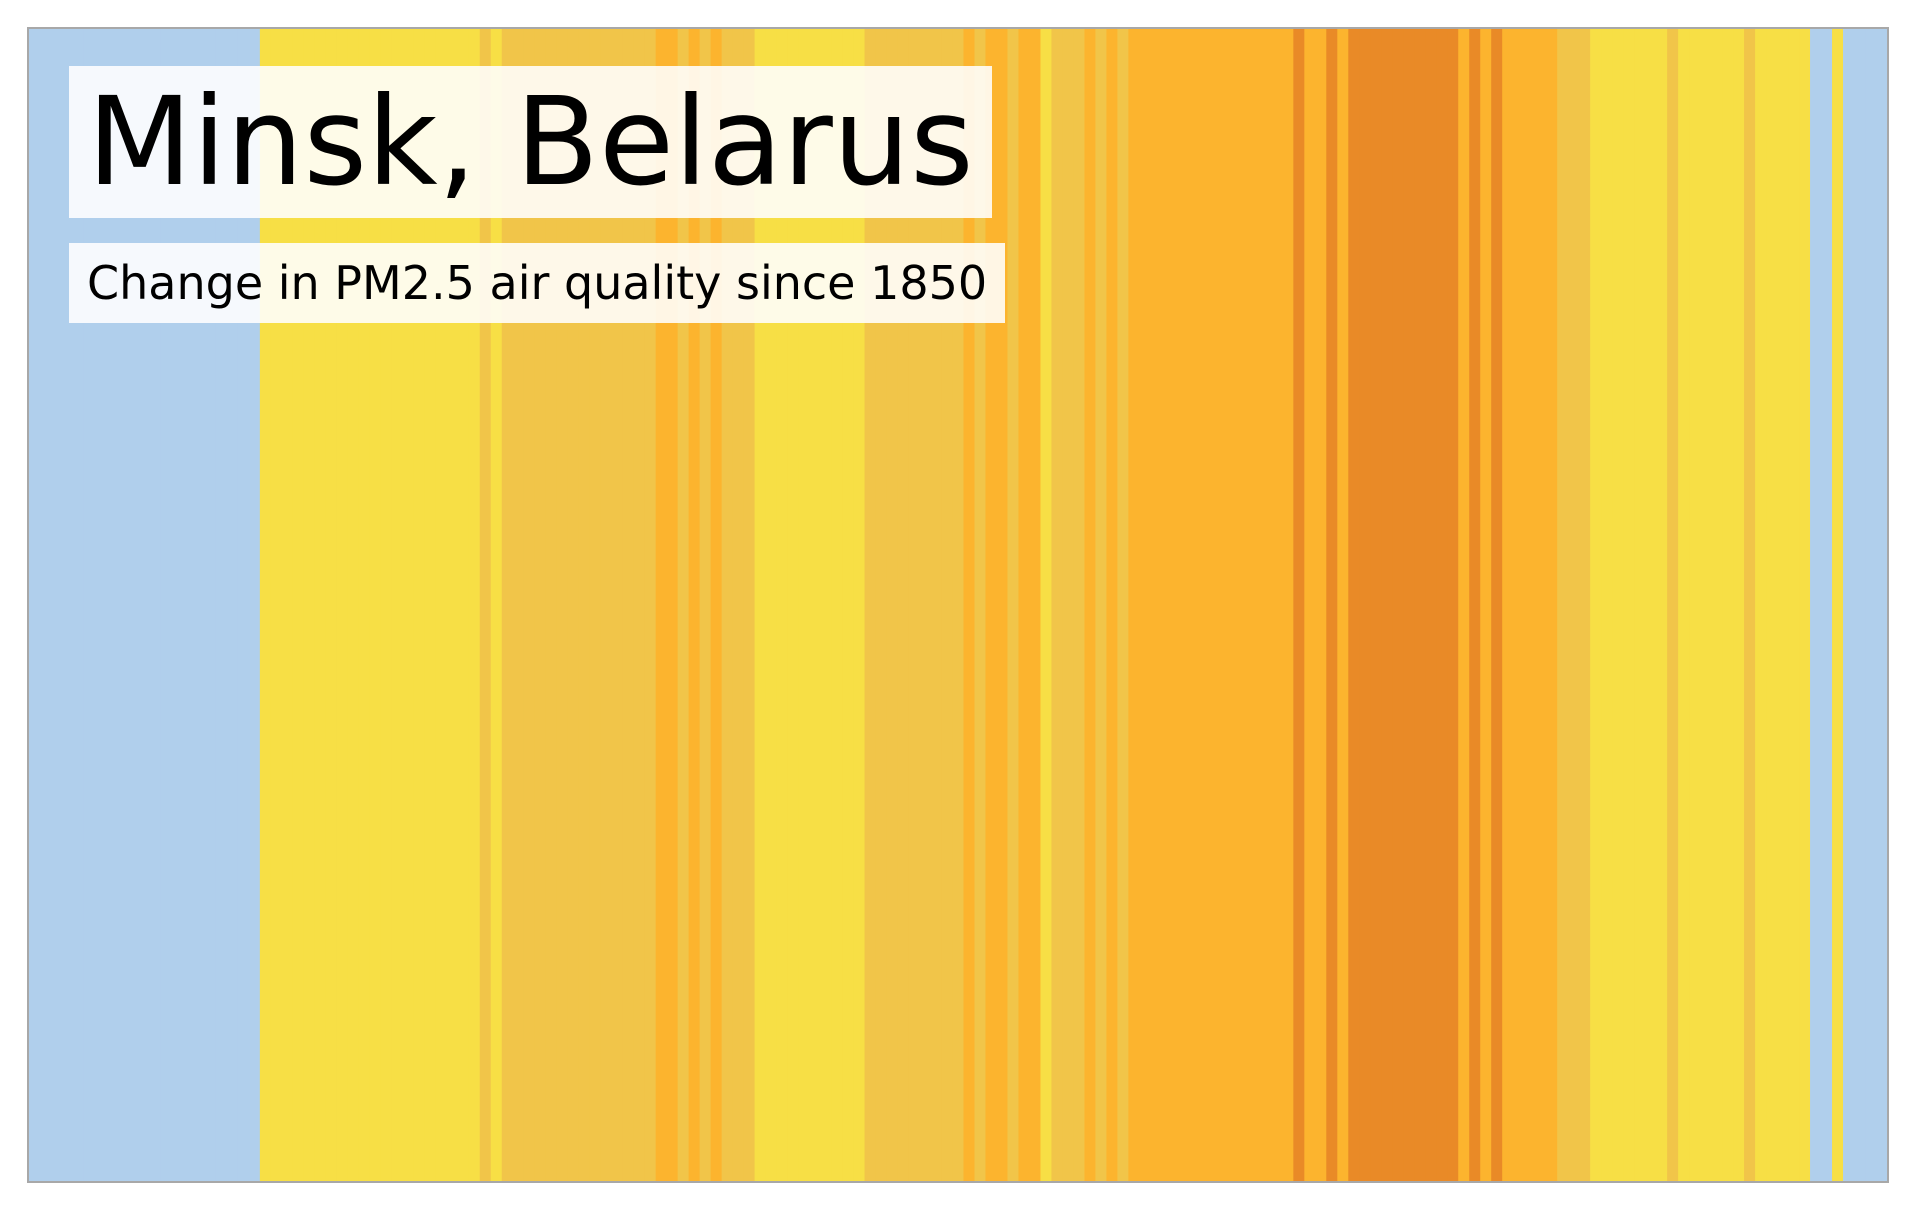 This screenshot has height=1210, width=1915. Describe the element at coordinates (749, 605) in the screenshot. I see `stripe-1915` at that location.